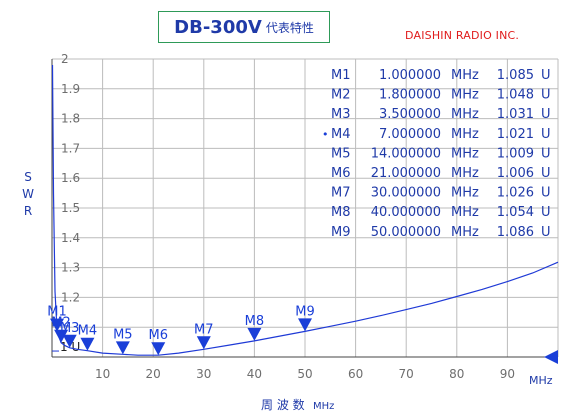 The width and height of the screenshot is (583, 419). I want to click on marker-table-swr: 1.031, so click(515, 114).